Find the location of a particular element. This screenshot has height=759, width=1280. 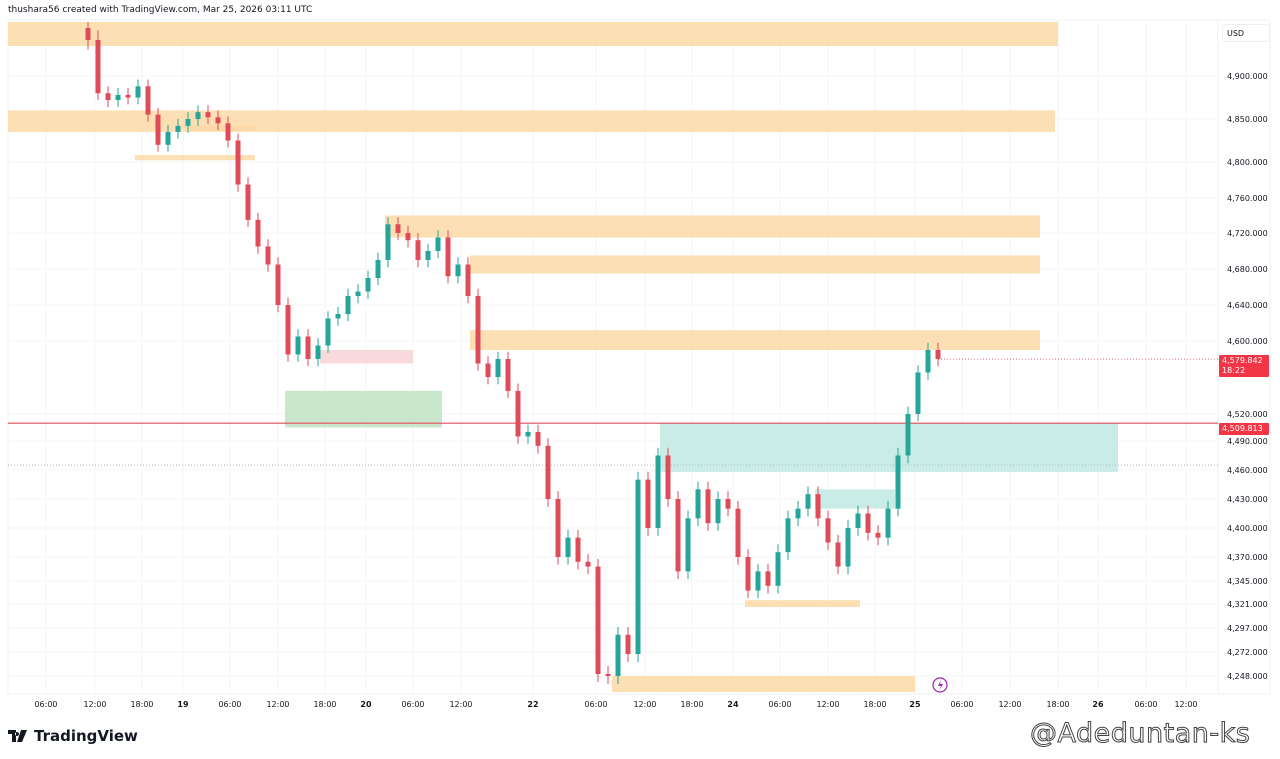

last-price-value: 4,579.842 is located at coordinates (1242, 360).